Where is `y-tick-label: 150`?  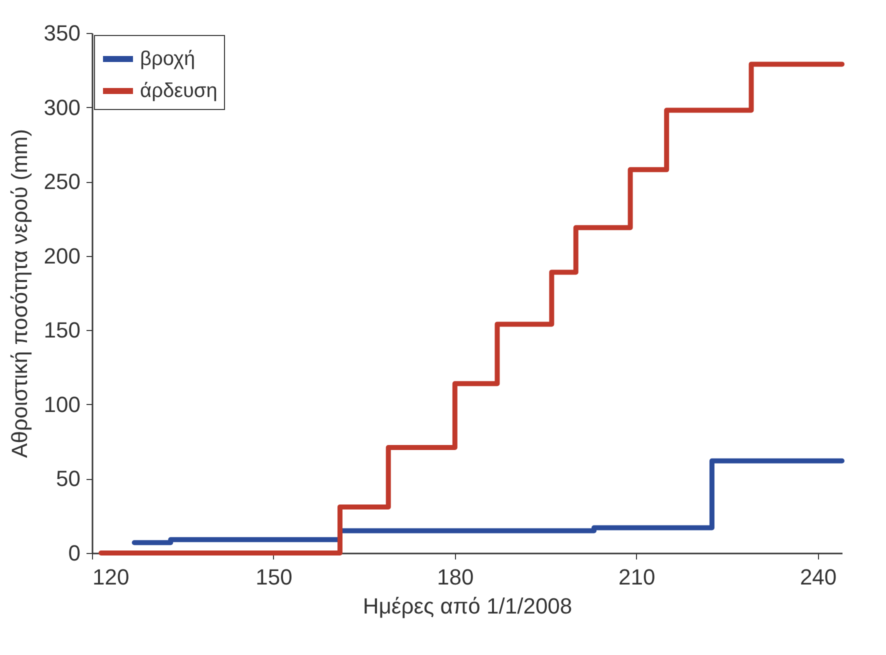 y-tick-label: 150 is located at coordinates (62, 330).